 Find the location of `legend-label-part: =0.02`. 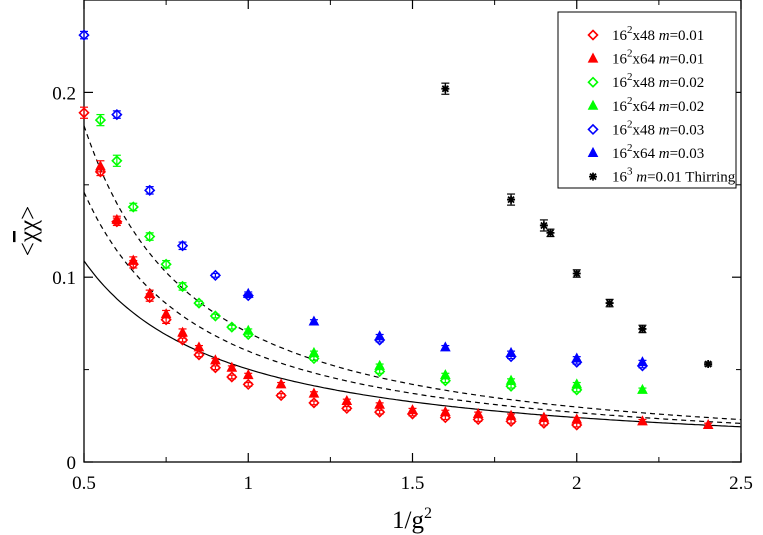

legend-label-part: =0.02 is located at coordinates (687, 83).